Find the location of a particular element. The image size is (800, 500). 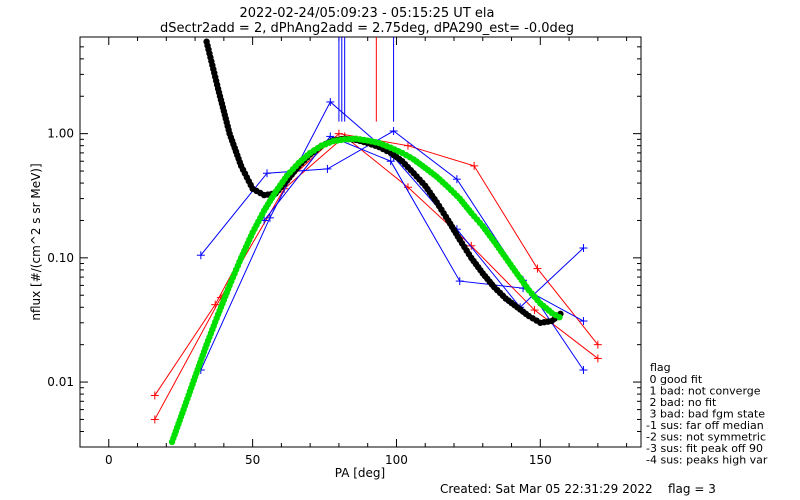

y-tick-label: 0.10 is located at coordinates (60, 258).